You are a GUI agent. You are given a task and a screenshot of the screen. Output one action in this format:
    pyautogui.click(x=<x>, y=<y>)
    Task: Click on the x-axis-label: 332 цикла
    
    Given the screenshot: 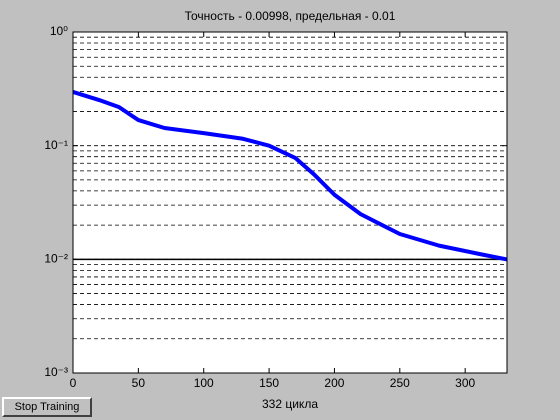 What is the action you would take?
    pyautogui.click(x=290, y=404)
    